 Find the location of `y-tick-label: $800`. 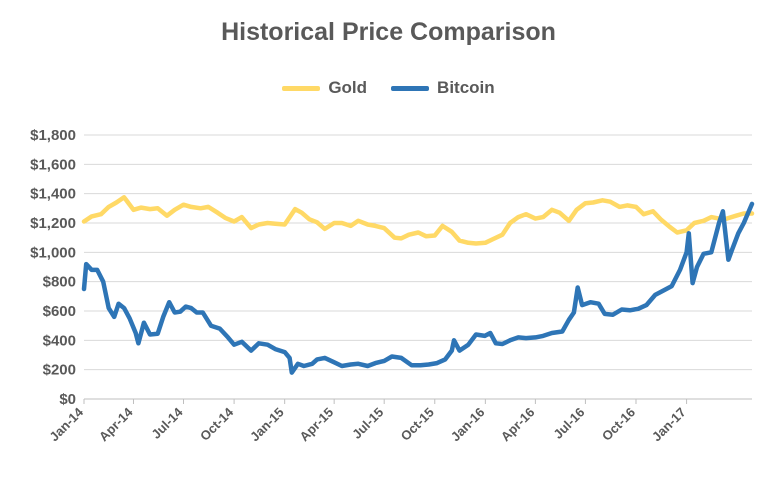

y-tick-label: $800 is located at coordinates (59, 282).